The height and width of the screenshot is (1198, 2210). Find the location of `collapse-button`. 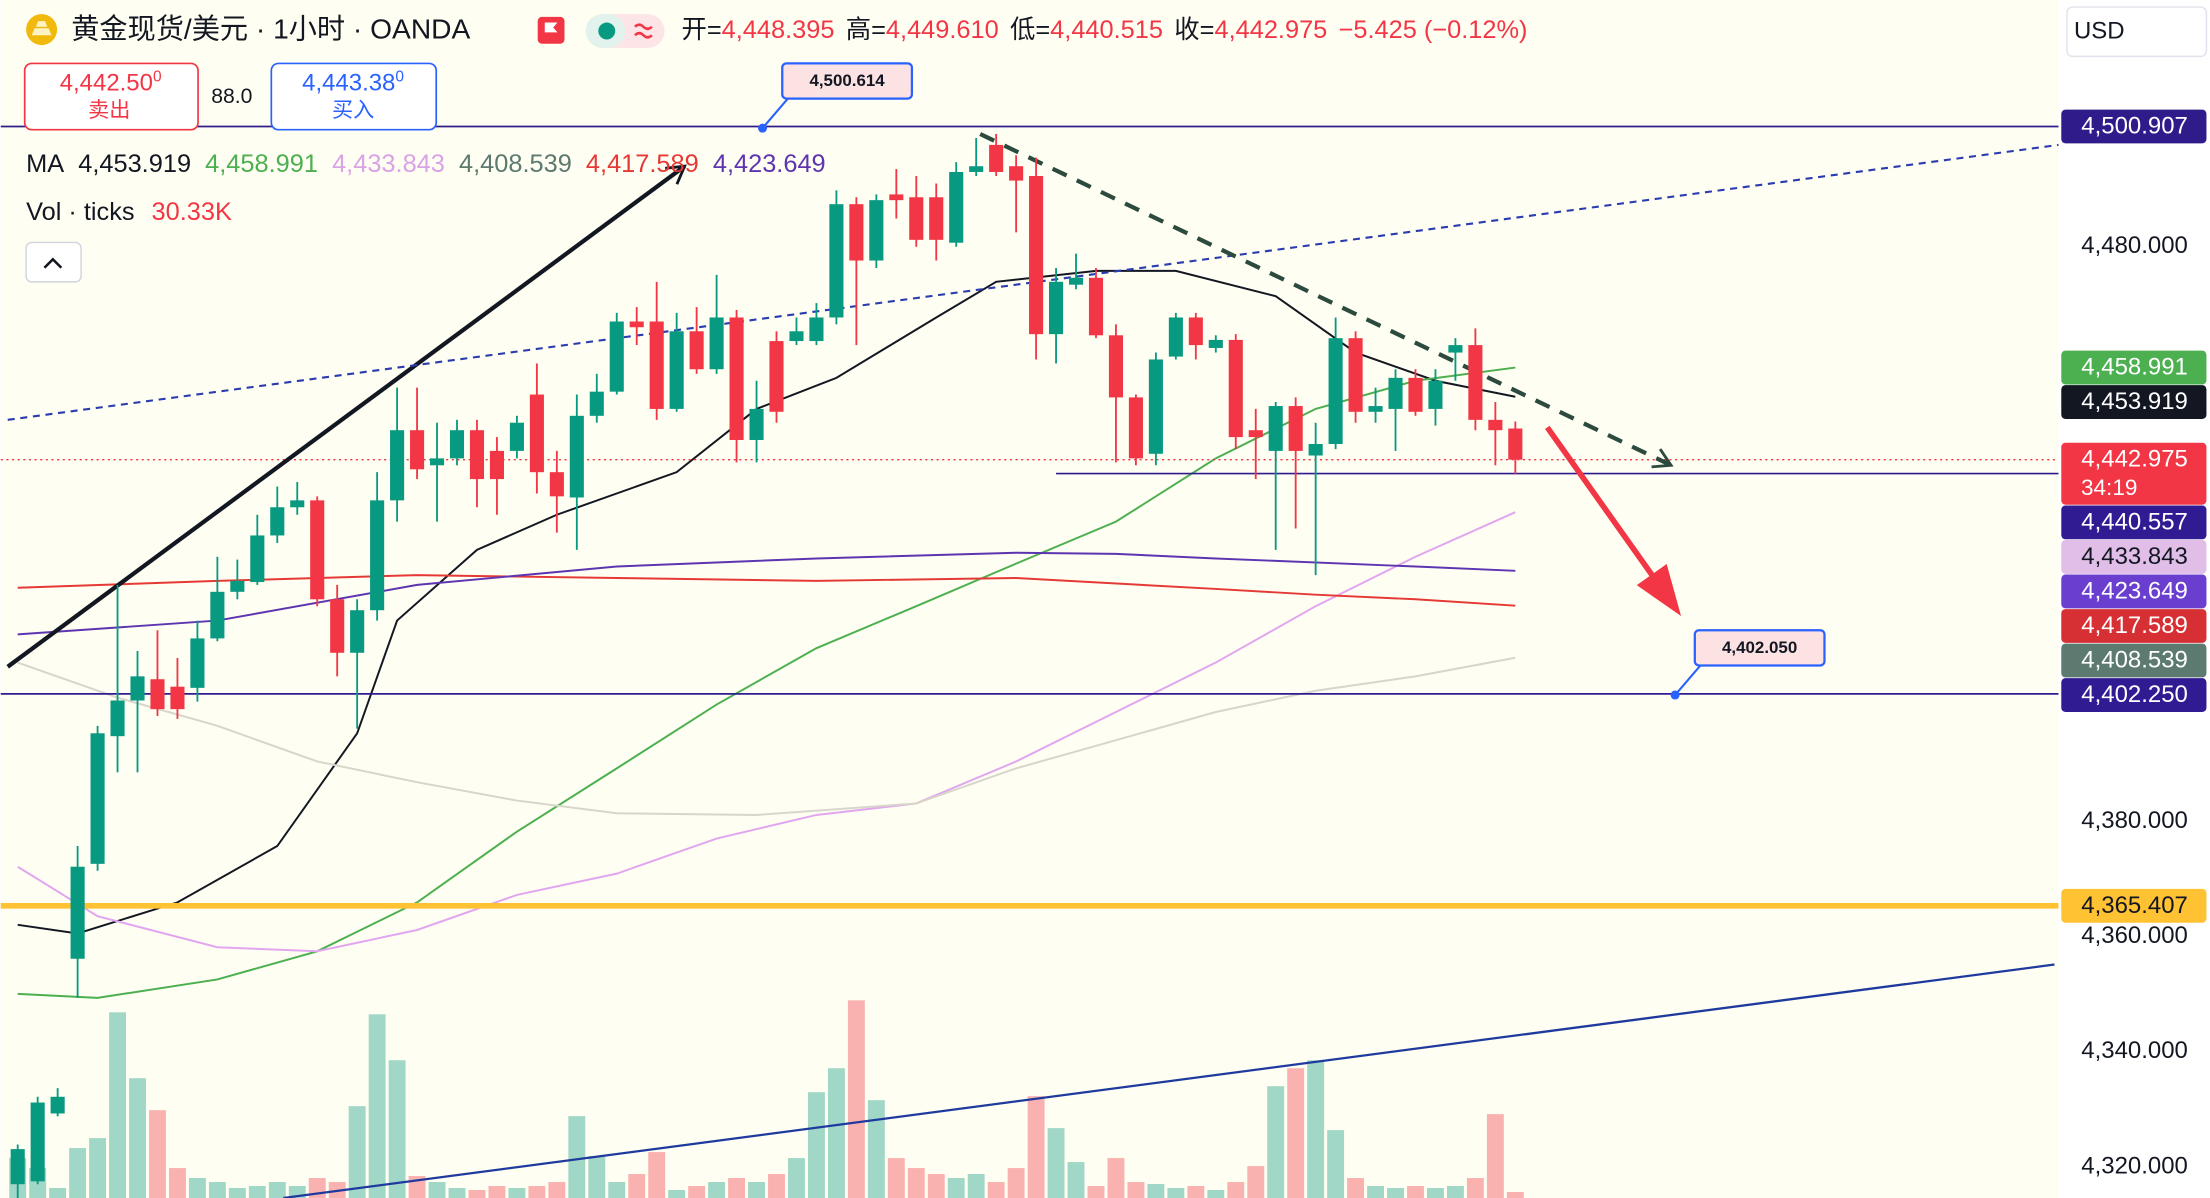

collapse-button is located at coordinates (53, 262).